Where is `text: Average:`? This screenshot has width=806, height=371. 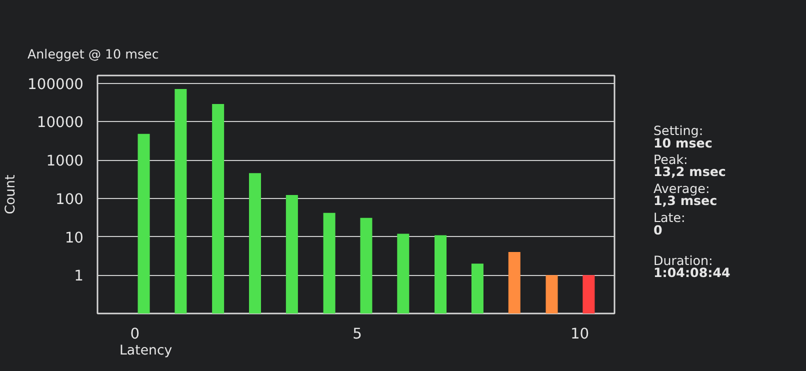
text: Average: is located at coordinates (682, 188).